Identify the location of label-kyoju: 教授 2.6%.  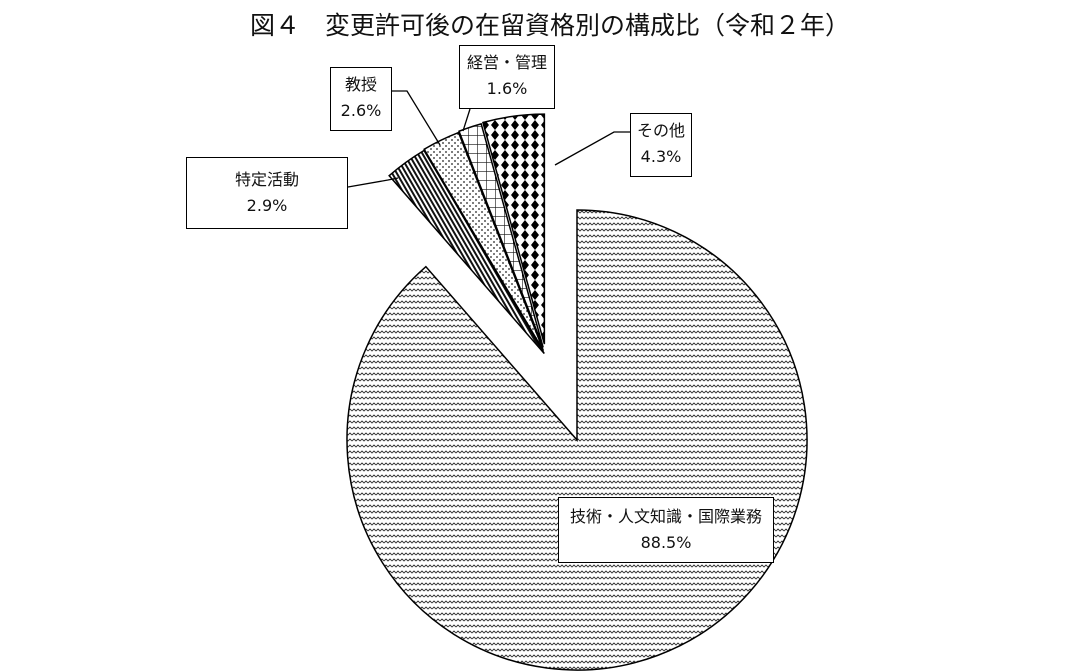
(361, 99).